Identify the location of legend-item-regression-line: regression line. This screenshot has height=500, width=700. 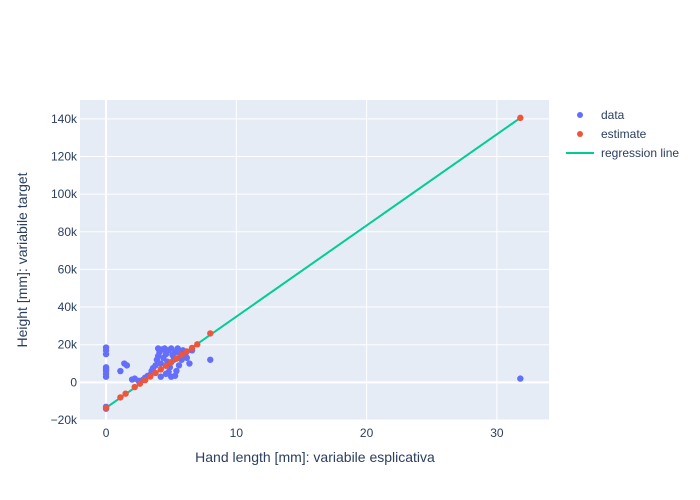
(622, 153).